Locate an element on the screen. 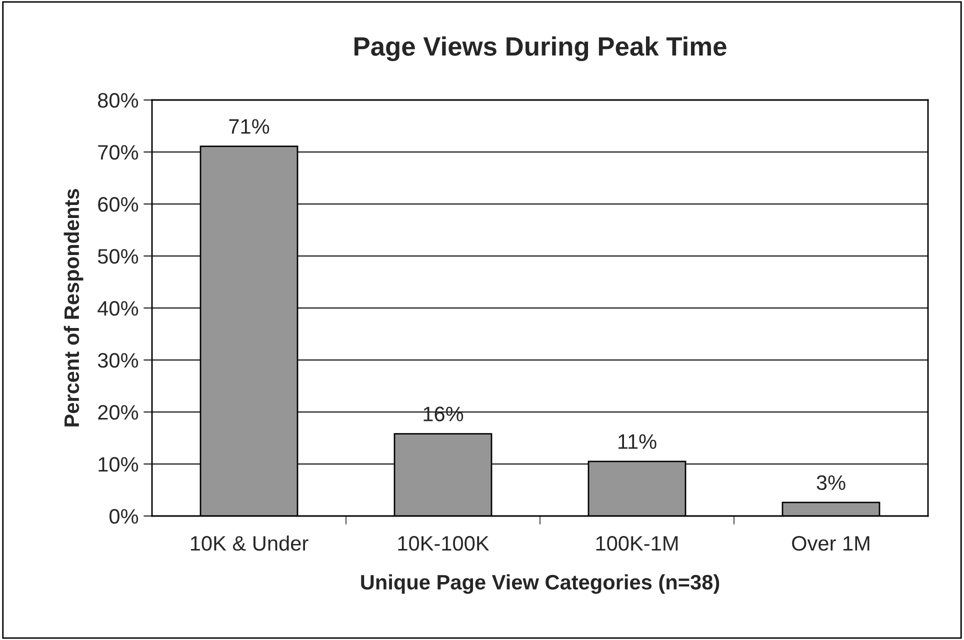 This screenshot has height=640, width=964. data-label: 11% is located at coordinates (637, 441).